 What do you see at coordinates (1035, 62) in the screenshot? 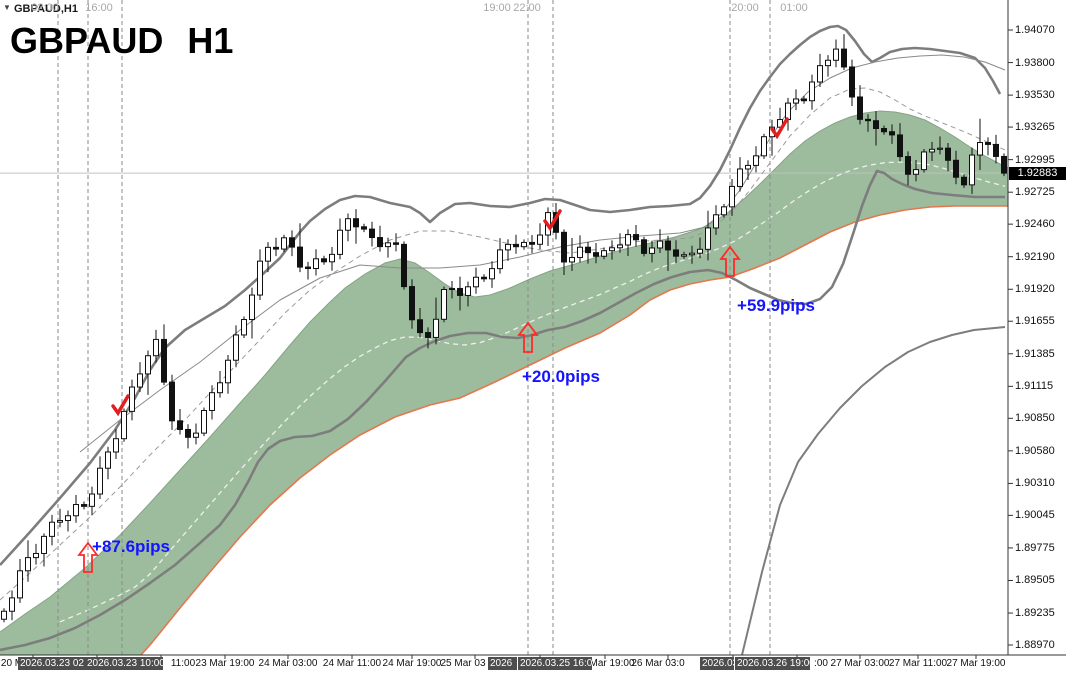
I see `price-axis-label: 1.93800` at bounding box center [1035, 62].